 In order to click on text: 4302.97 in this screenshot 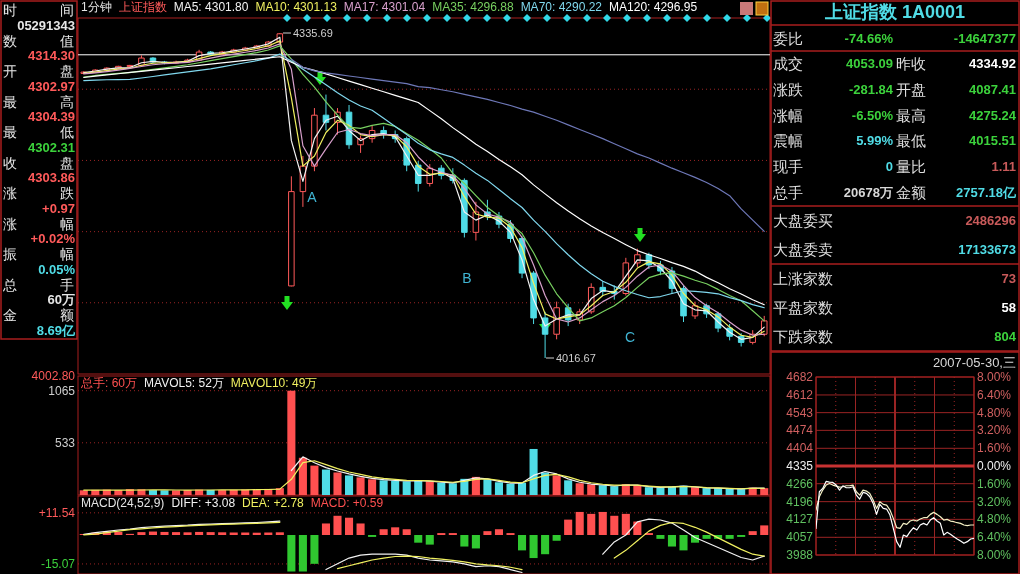, I will do `click(51, 86)`.